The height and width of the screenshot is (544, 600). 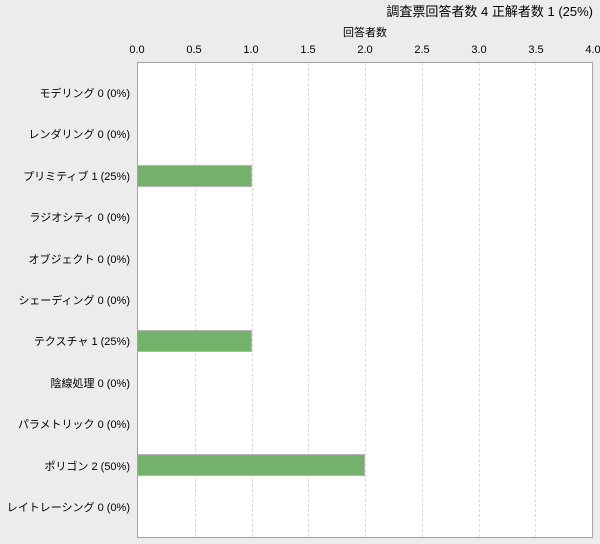 I want to click on category-label: モデリング 0 (0%), so click(x=84, y=93).